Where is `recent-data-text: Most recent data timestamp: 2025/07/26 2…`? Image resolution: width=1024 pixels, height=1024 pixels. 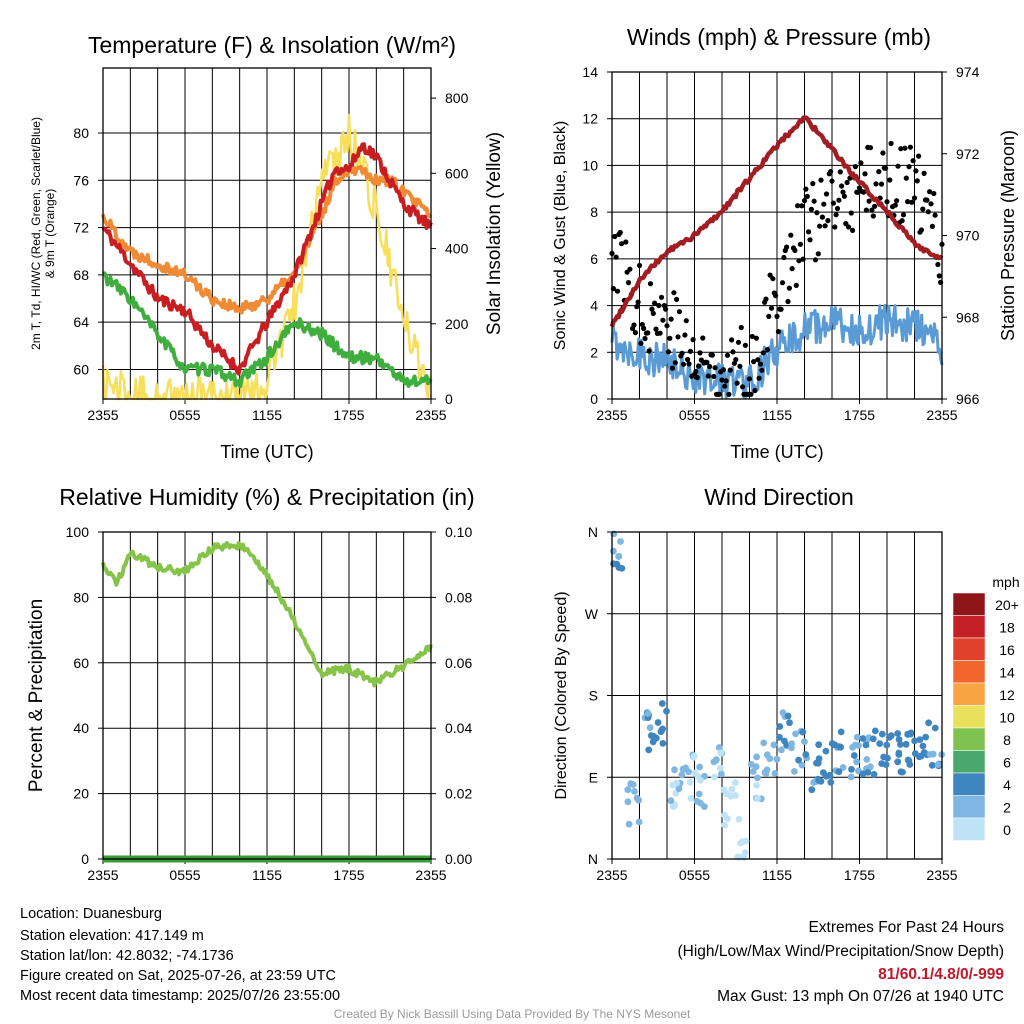 recent-data-text: Most recent data timestamp: 2025/07/26 2… is located at coordinates (180, 996).